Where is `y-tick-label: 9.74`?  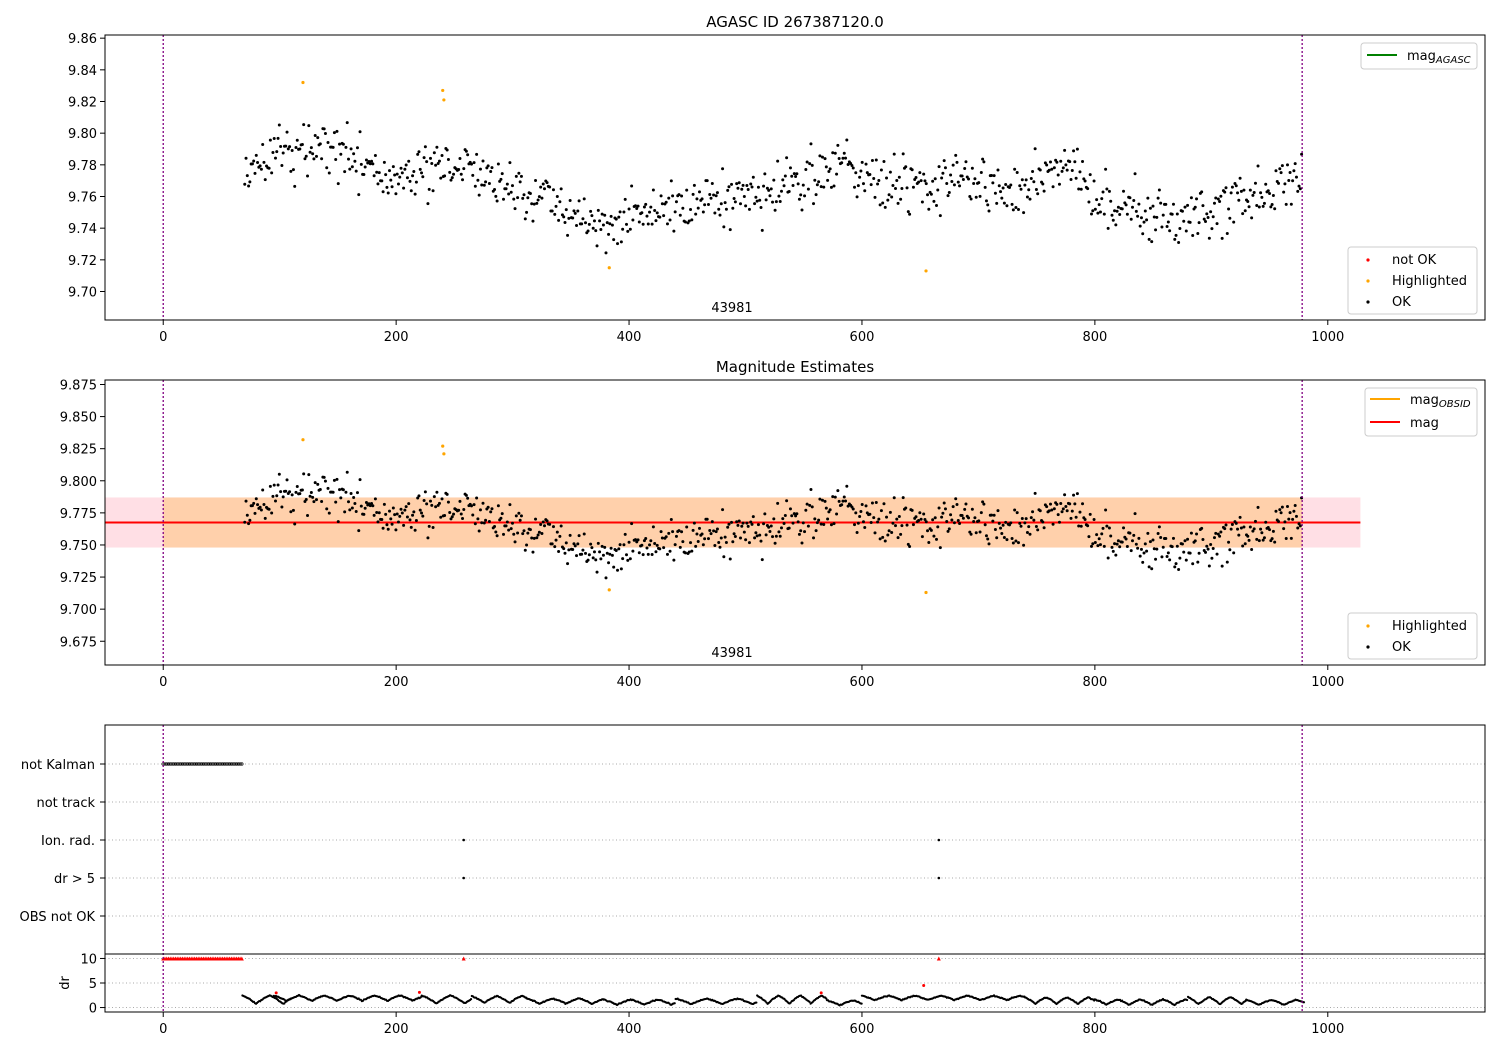 y-tick-label: 9.74 is located at coordinates (82, 229).